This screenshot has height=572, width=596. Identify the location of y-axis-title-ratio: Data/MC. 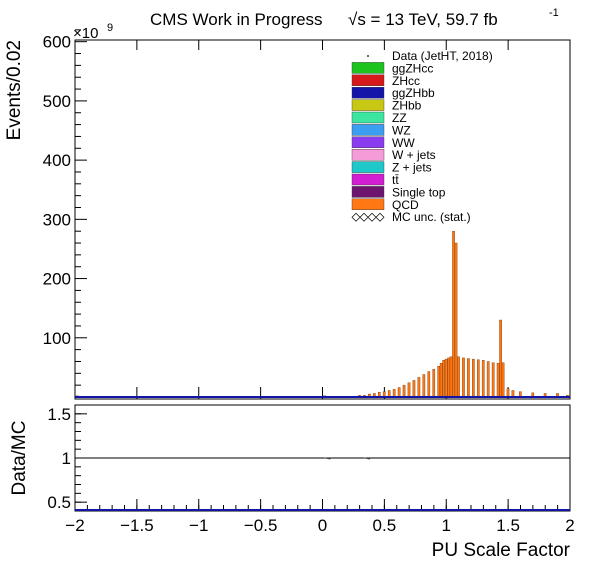
(19, 458).